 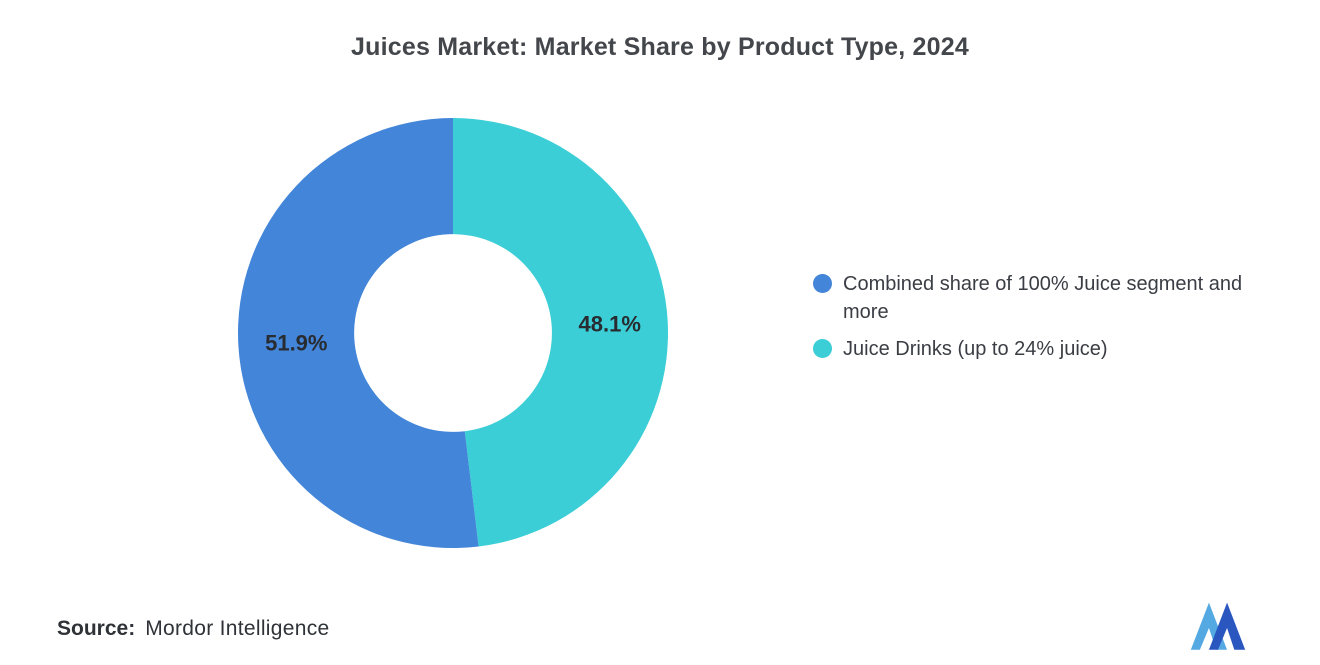 What do you see at coordinates (96, 628) in the screenshot?
I see `source-label: Source:` at bounding box center [96, 628].